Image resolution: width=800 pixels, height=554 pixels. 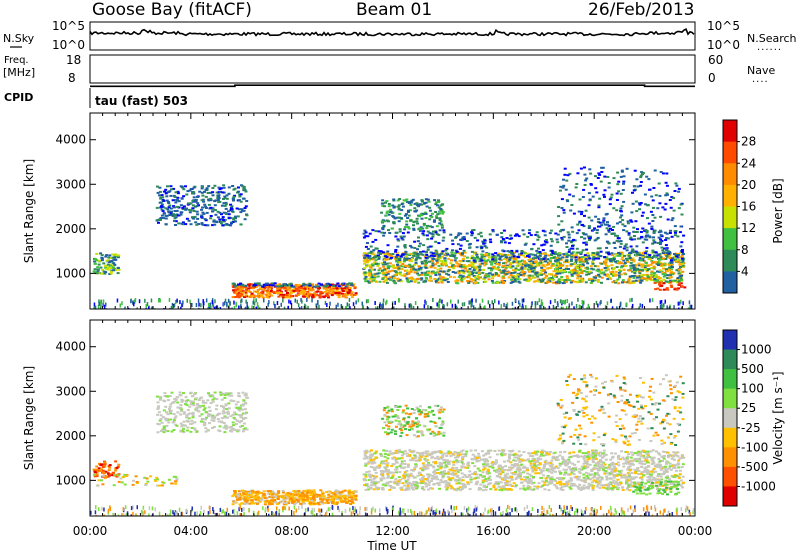 I want to click on power-colorbar-band, so click(x=730, y=217).